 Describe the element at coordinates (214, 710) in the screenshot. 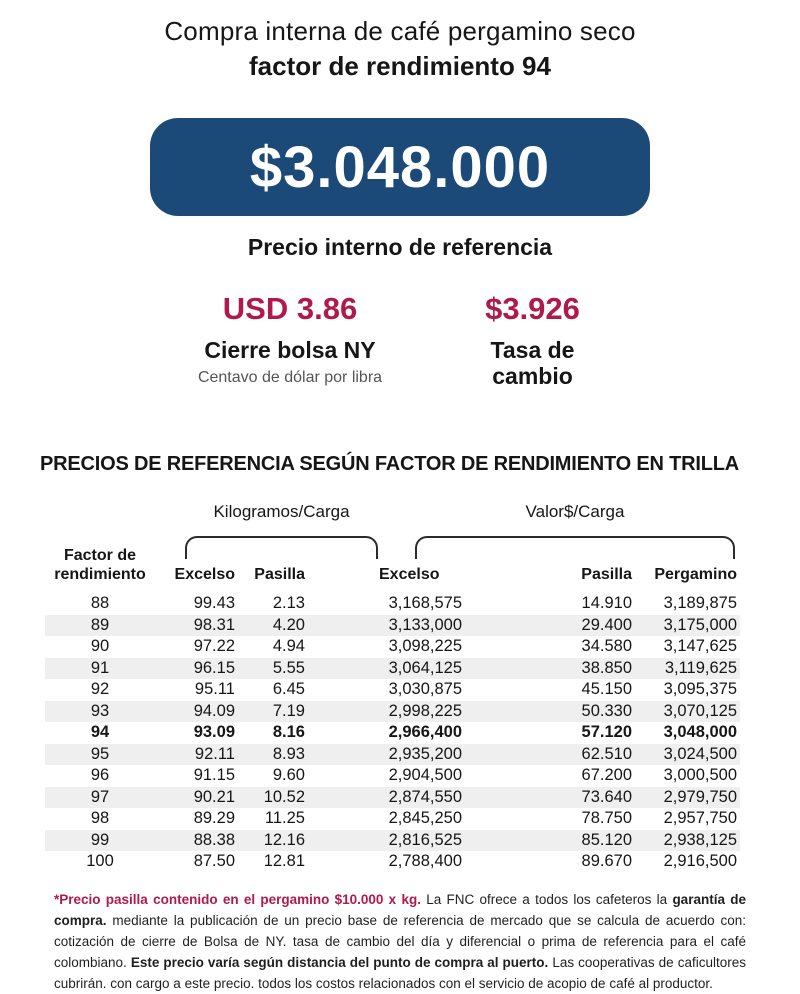

I see `cell-excelso-kg: 94.09` at that location.